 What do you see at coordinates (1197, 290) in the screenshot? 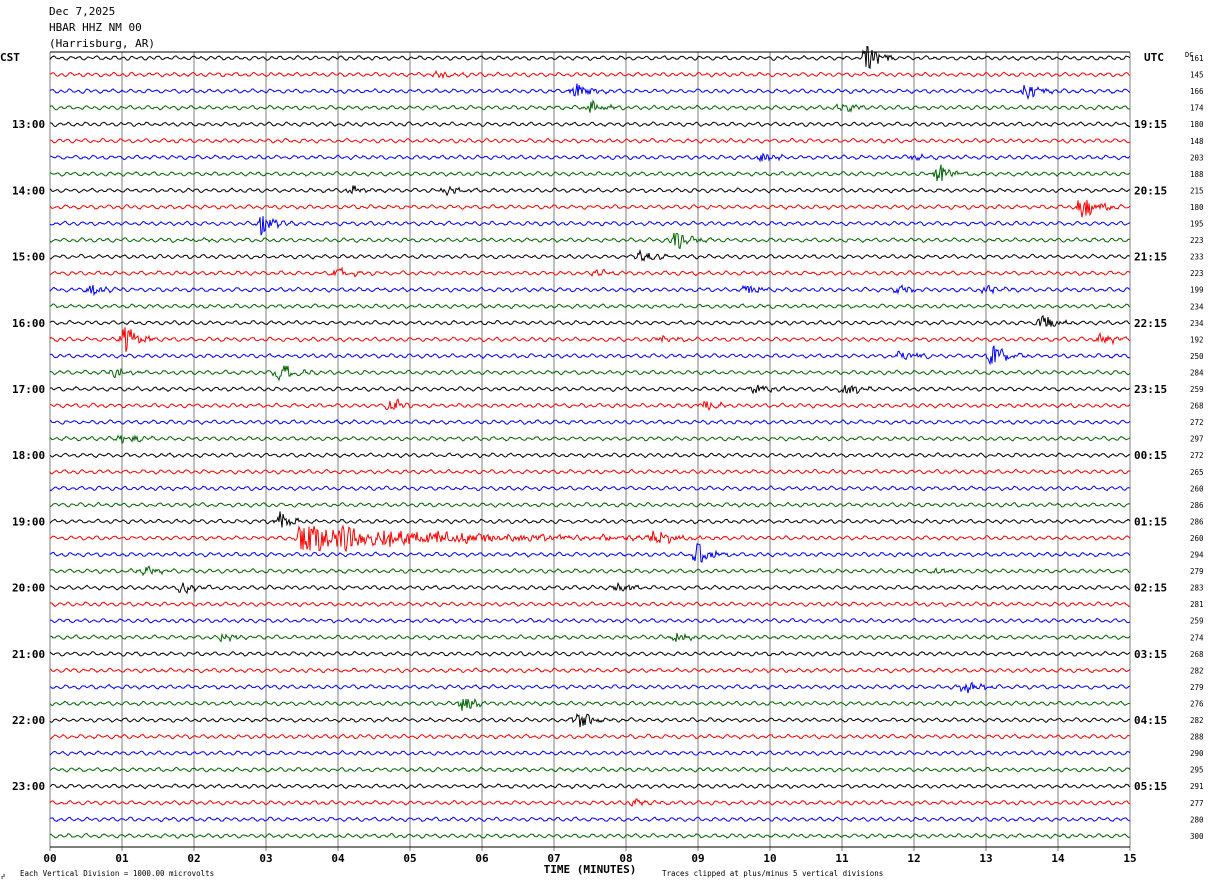
I see `dc-offset-label: 199` at bounding box center [1197, 290].